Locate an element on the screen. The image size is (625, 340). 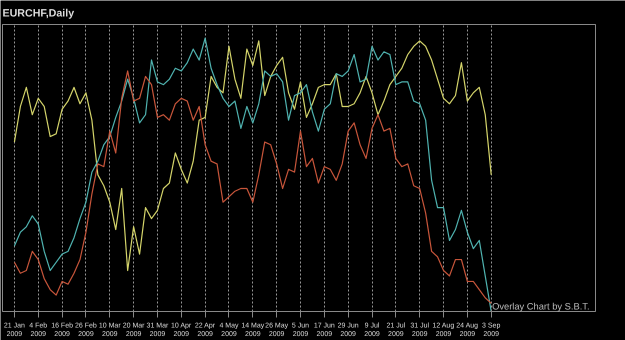
annotation: Overlay Chart by S.B.T. is located at coordinates (541, 307).